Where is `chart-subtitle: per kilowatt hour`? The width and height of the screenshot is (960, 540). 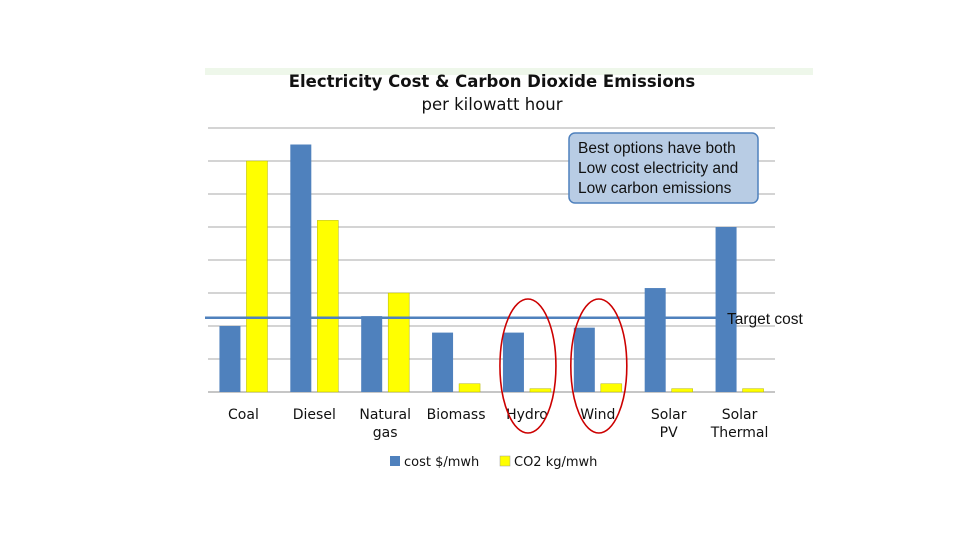 chart-subtitle: per kilowatt hour is located at coordinates (491, 104).